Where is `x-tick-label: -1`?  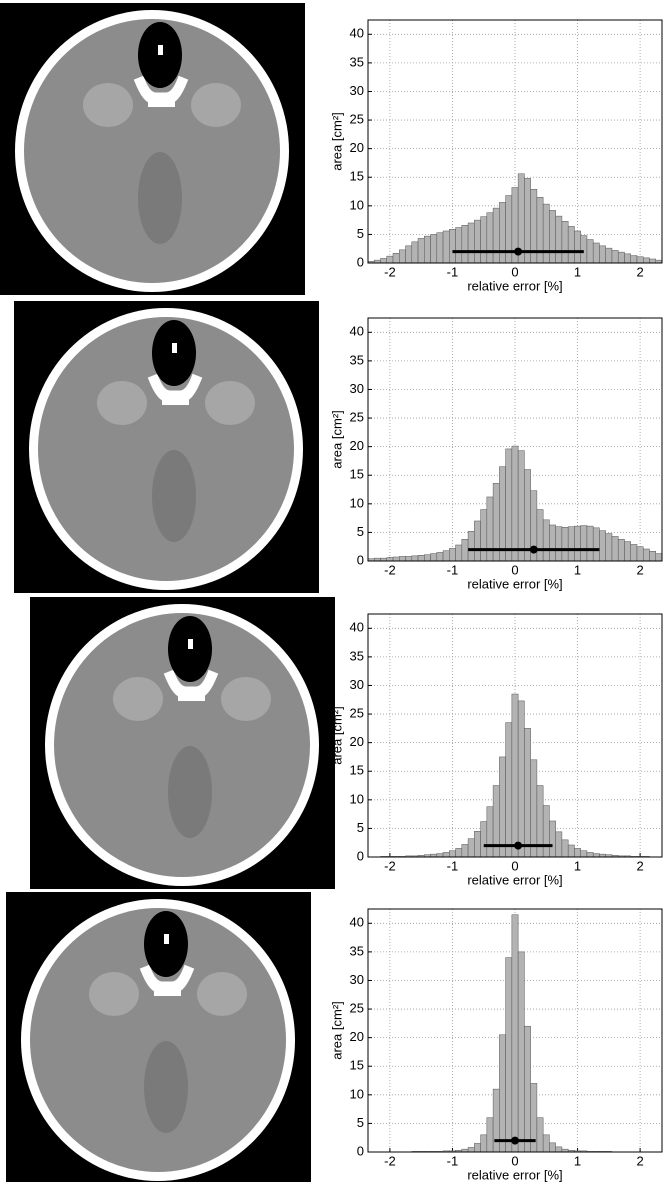 x-tick-label: -1 is located at coordinates (453, 1160).